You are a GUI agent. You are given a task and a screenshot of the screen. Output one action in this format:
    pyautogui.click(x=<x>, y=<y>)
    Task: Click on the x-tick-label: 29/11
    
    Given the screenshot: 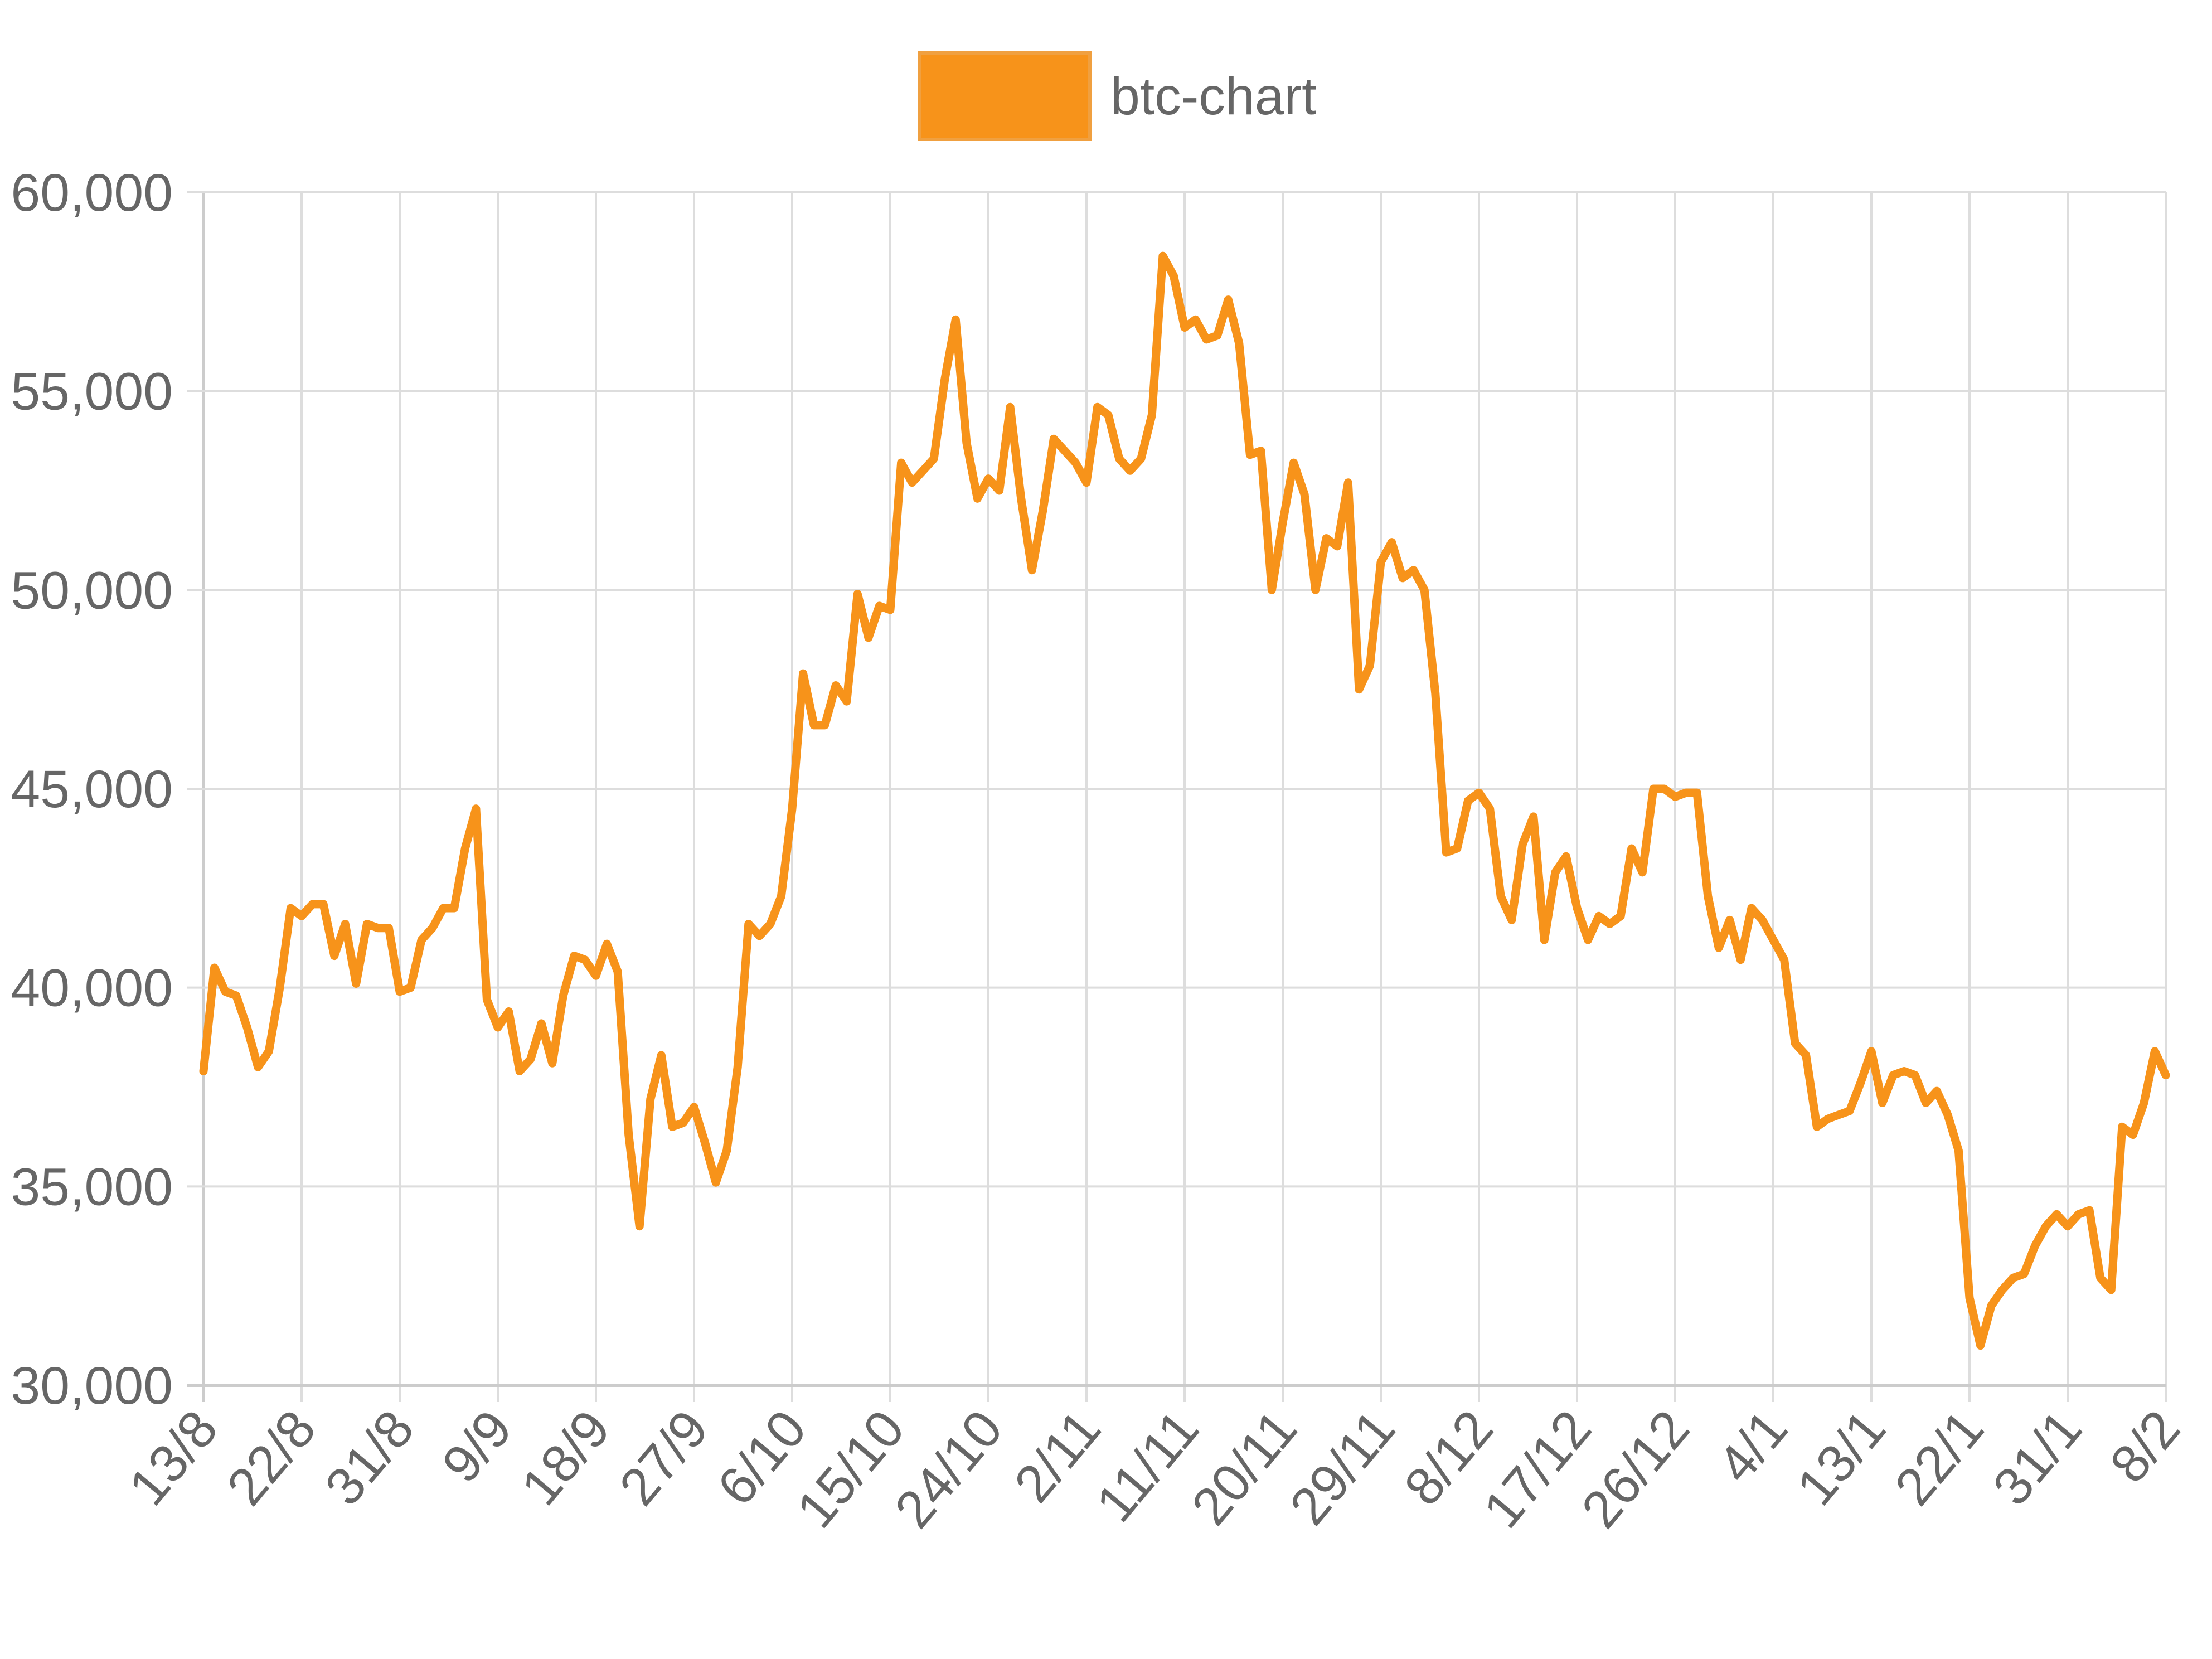 What is the action you would take?
    pyautogui.click(x=1342, y=1467)
    